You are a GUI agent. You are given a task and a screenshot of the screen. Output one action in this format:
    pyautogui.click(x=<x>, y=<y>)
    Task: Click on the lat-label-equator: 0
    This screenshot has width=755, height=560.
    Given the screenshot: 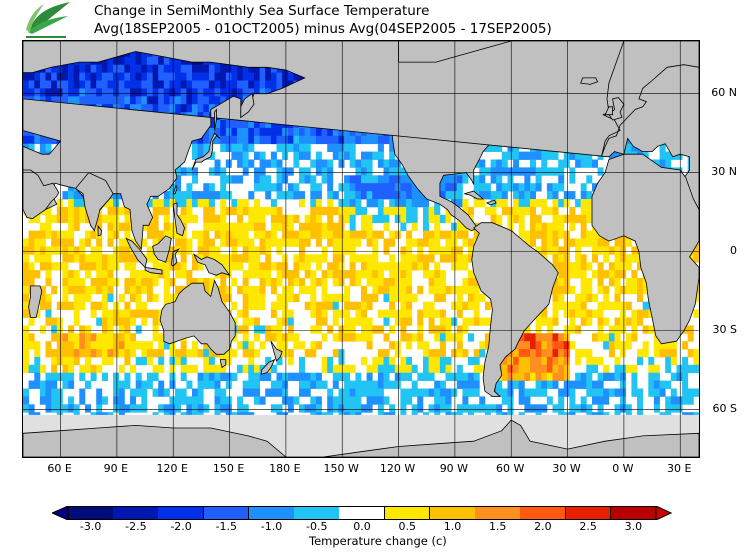 What is the action you would take?
    pyautogui.click(x=733, y=250)
    